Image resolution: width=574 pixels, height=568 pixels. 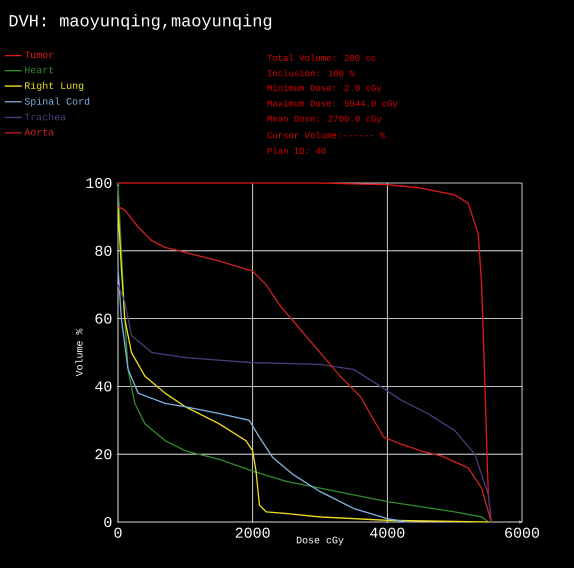 What do you see at coordinates (39, 132) in the screenshot?
I see `legend-label: Aorta` at bounding box center [39, 132].